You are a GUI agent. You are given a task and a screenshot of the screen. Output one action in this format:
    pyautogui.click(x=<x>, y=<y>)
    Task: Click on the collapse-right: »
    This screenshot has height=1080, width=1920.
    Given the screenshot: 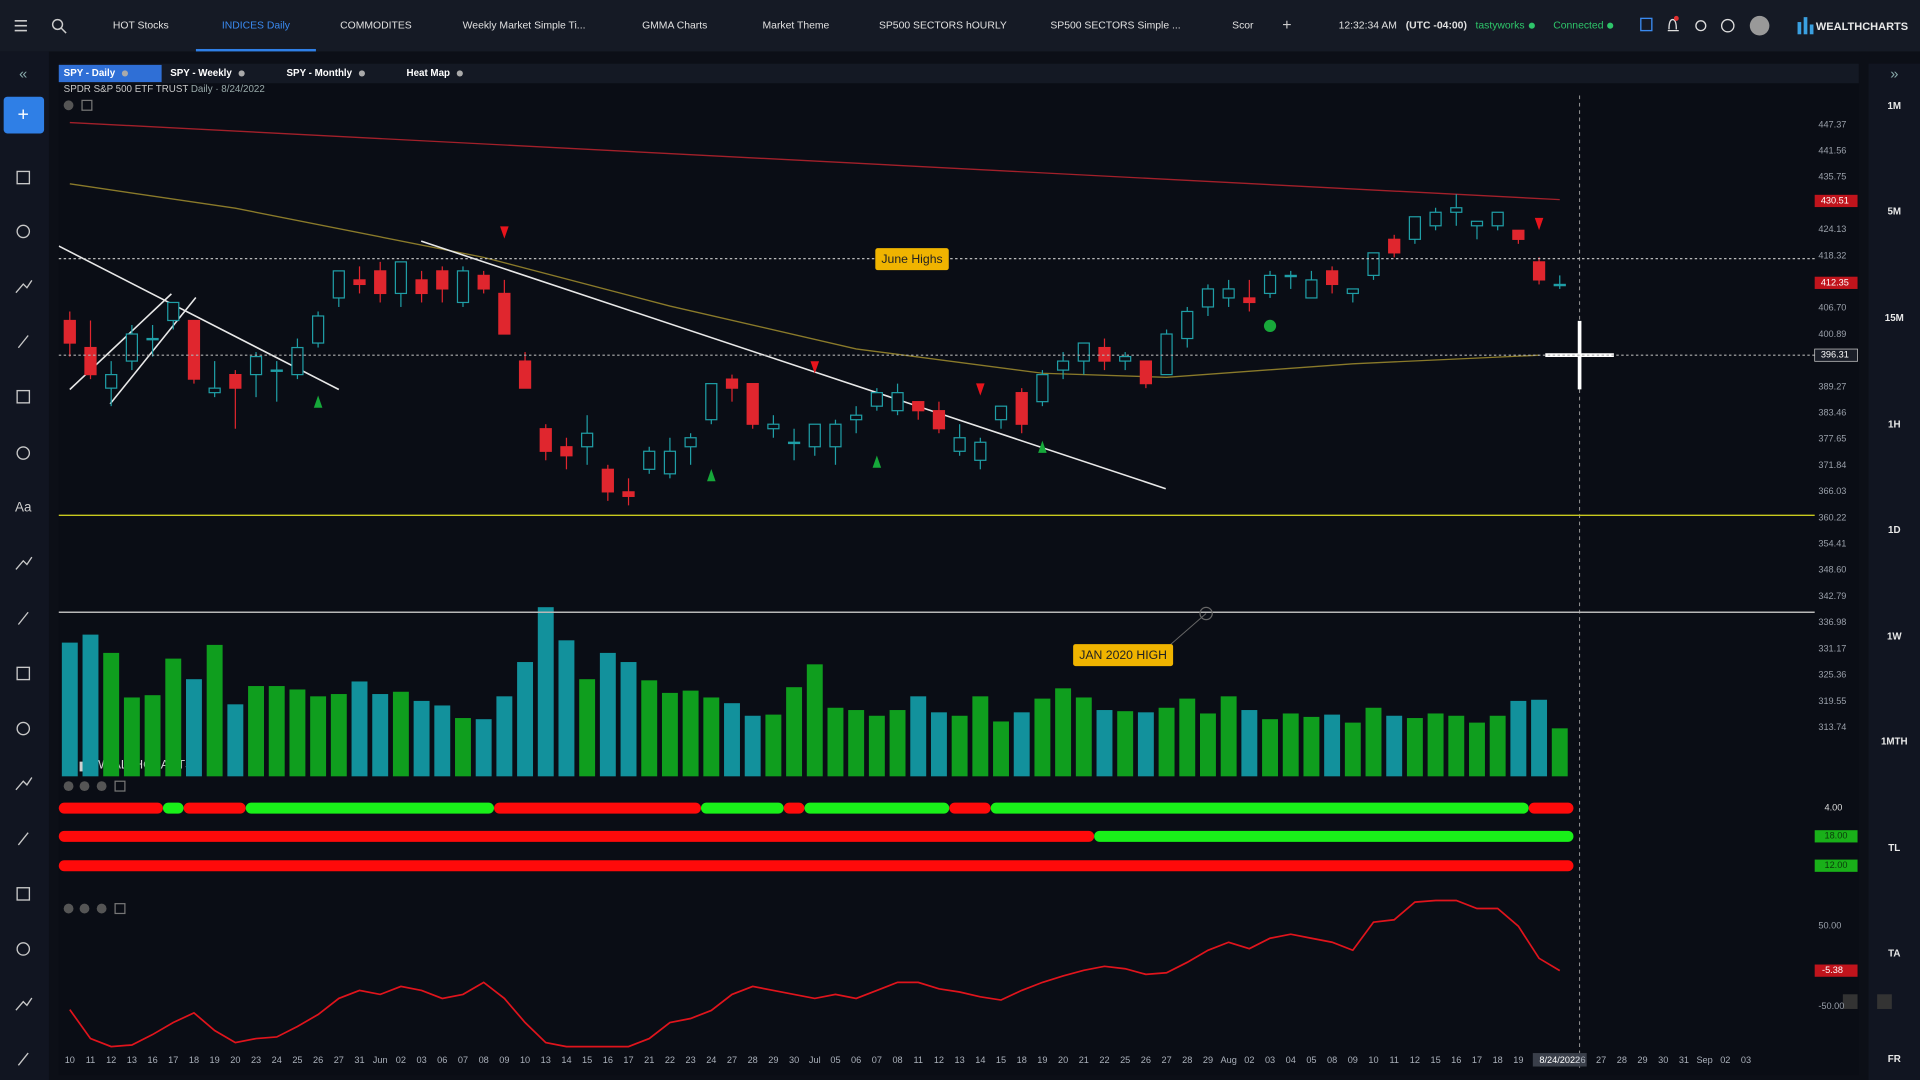 What is the action you would take?
    pyautogui.click(x=1894, y=75)
    